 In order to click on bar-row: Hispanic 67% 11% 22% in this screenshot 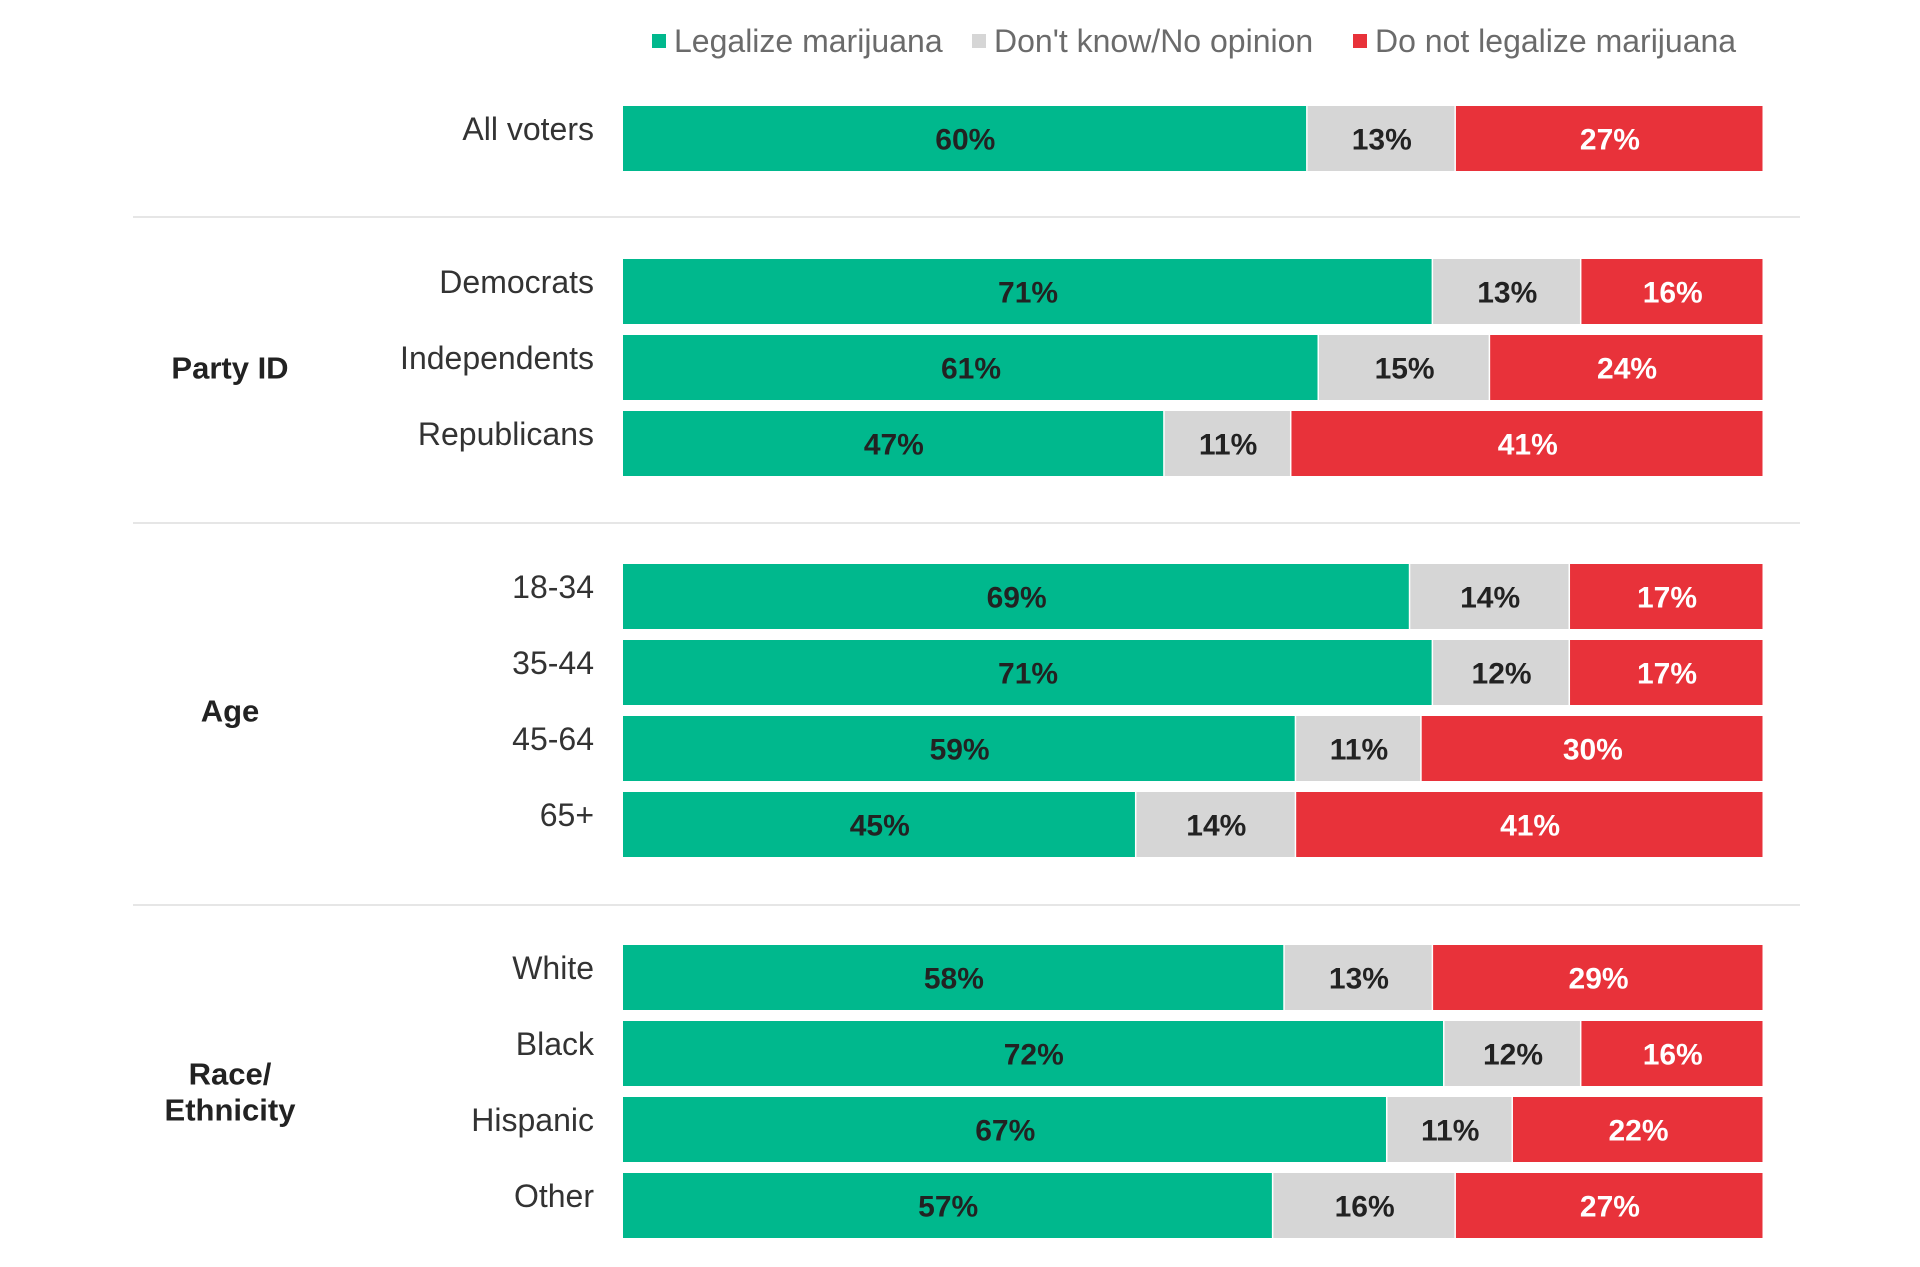, I will do `click(1117, 1129)`.